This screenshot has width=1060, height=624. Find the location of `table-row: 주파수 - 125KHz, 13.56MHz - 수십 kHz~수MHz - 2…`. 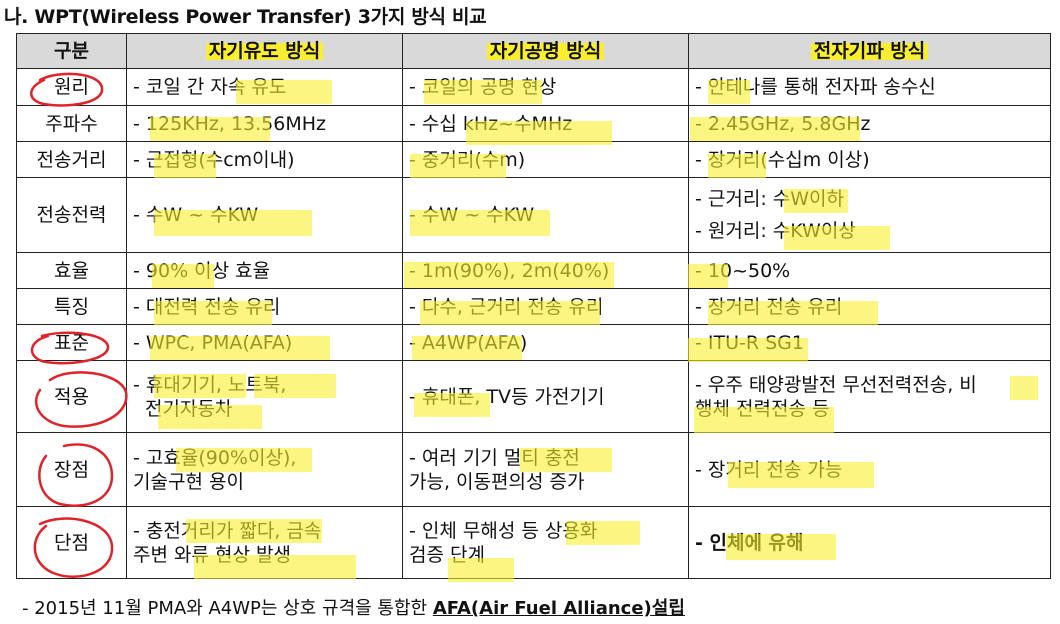

table-row: 주파수 - 125KHz, 13.56MHz - 수십 kHz~수MHz - 2… is located at coordinates (533, 123).